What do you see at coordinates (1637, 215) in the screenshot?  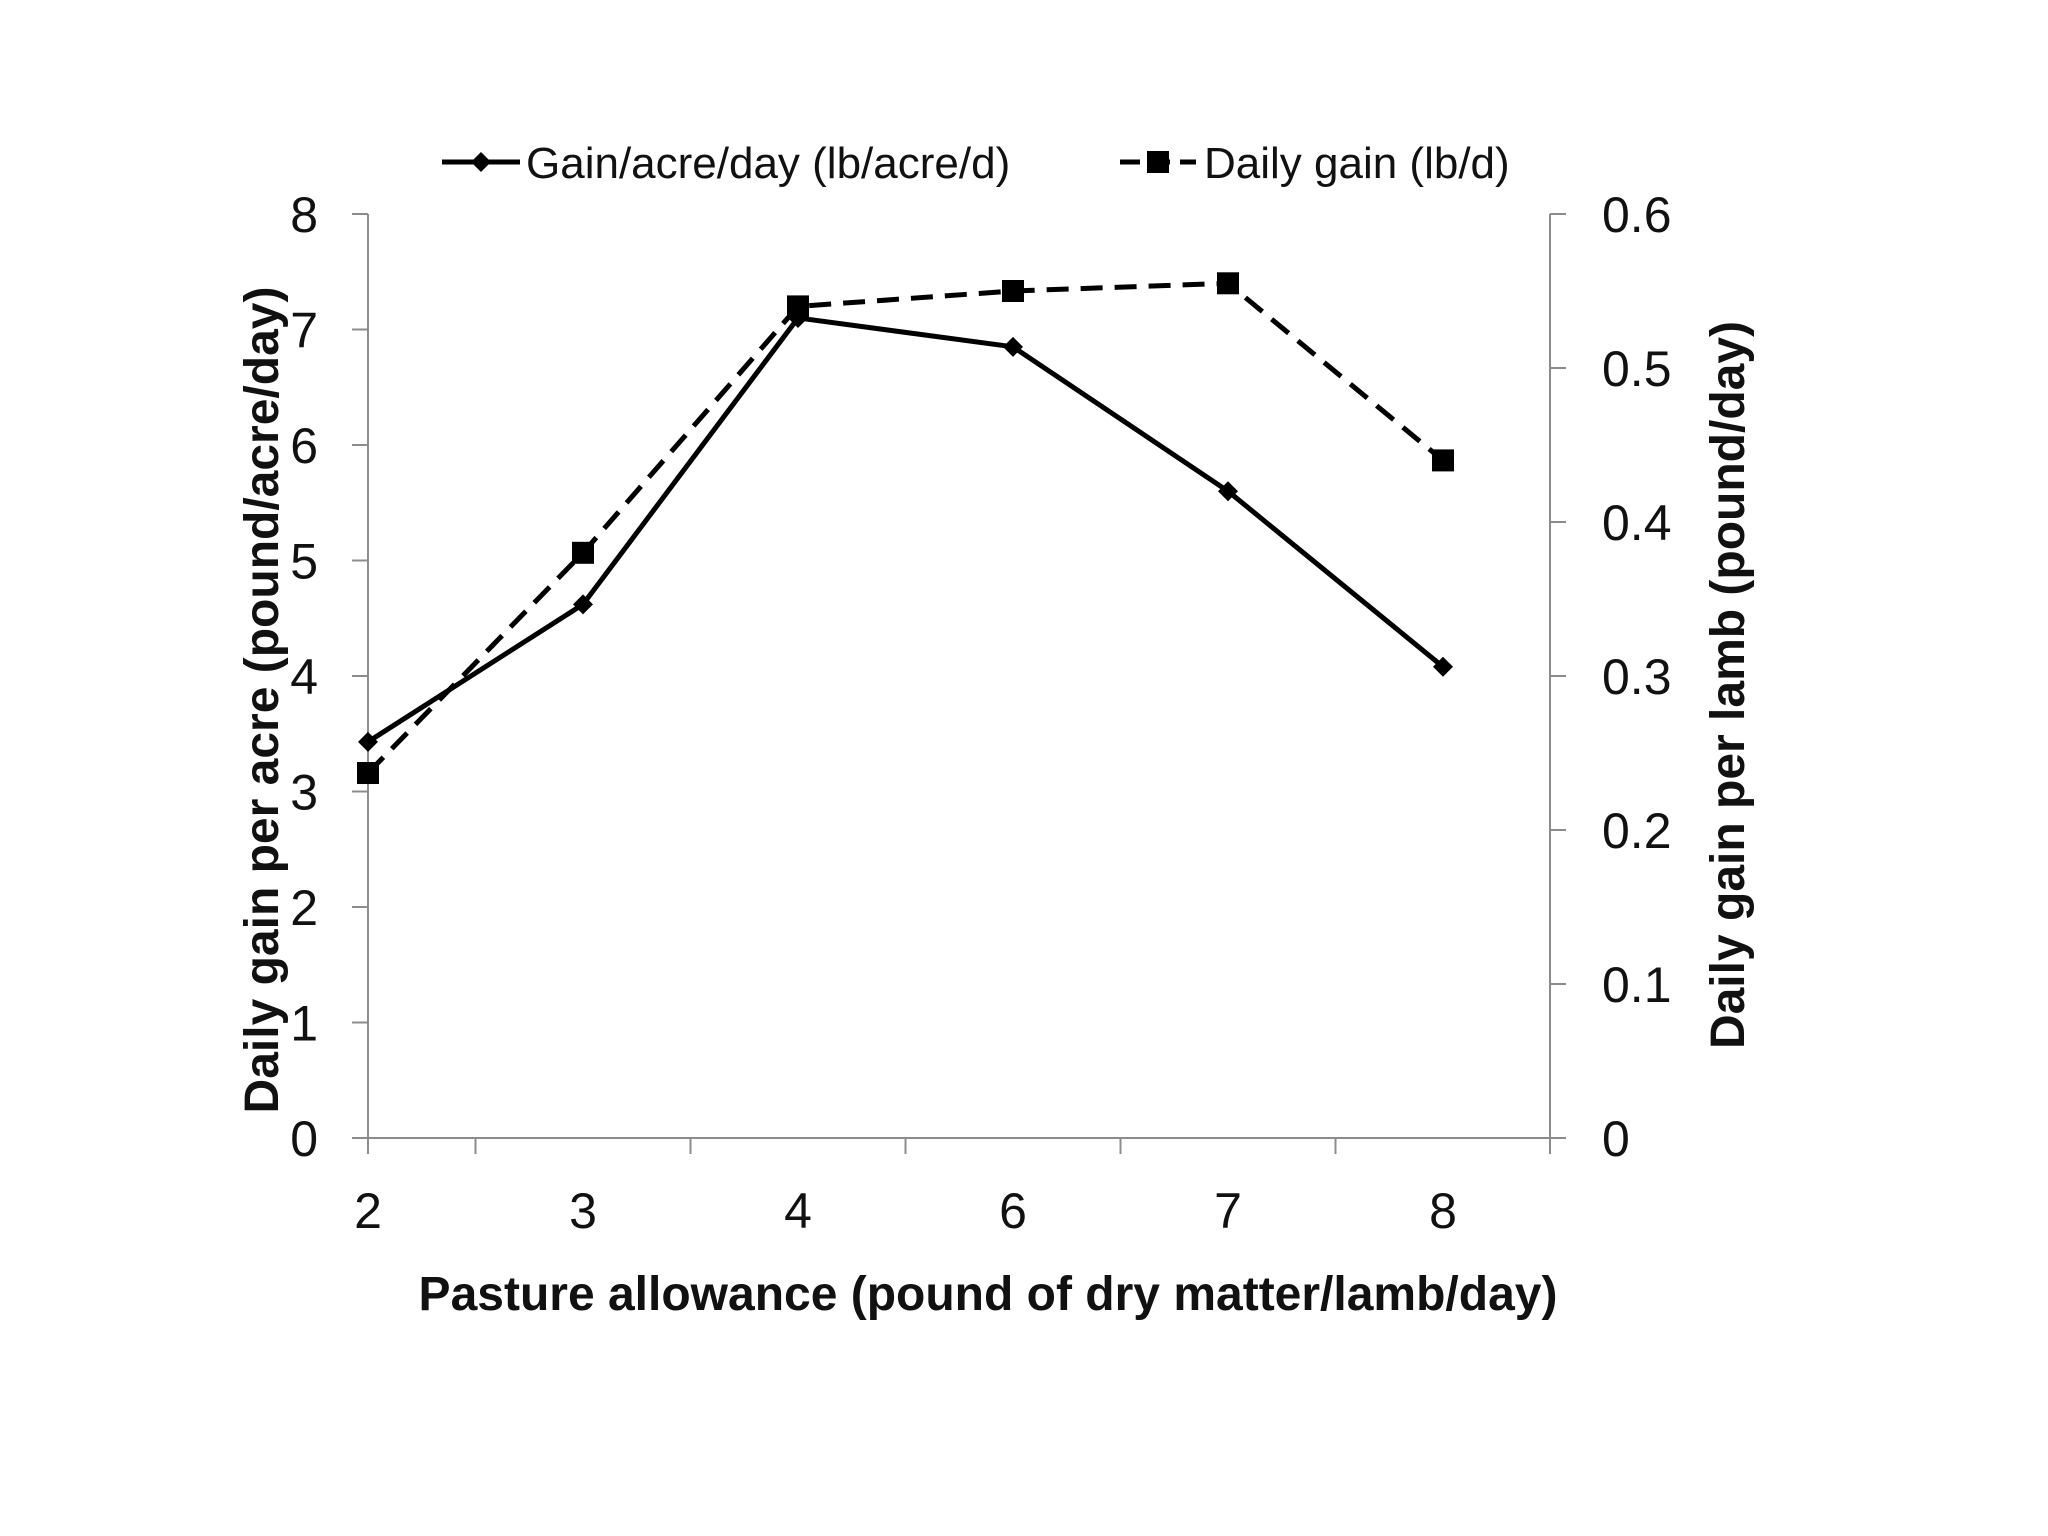 I see `right-y-tick-label: 0.6` at bounding box center [1637, 215].